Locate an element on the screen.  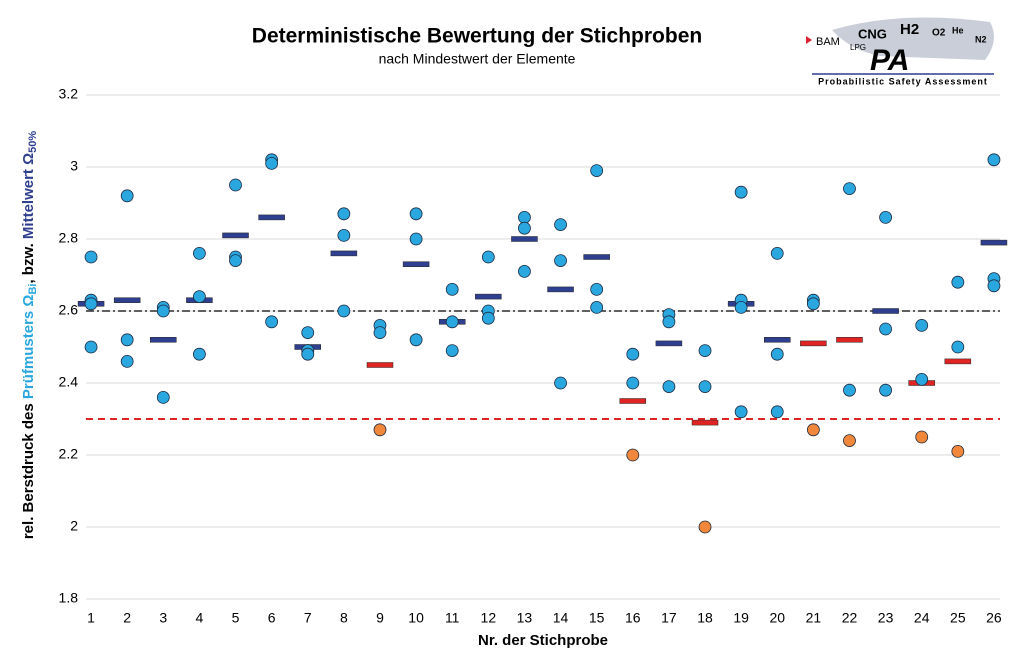
logo-mark: PA is located at coordinates (889, 60).